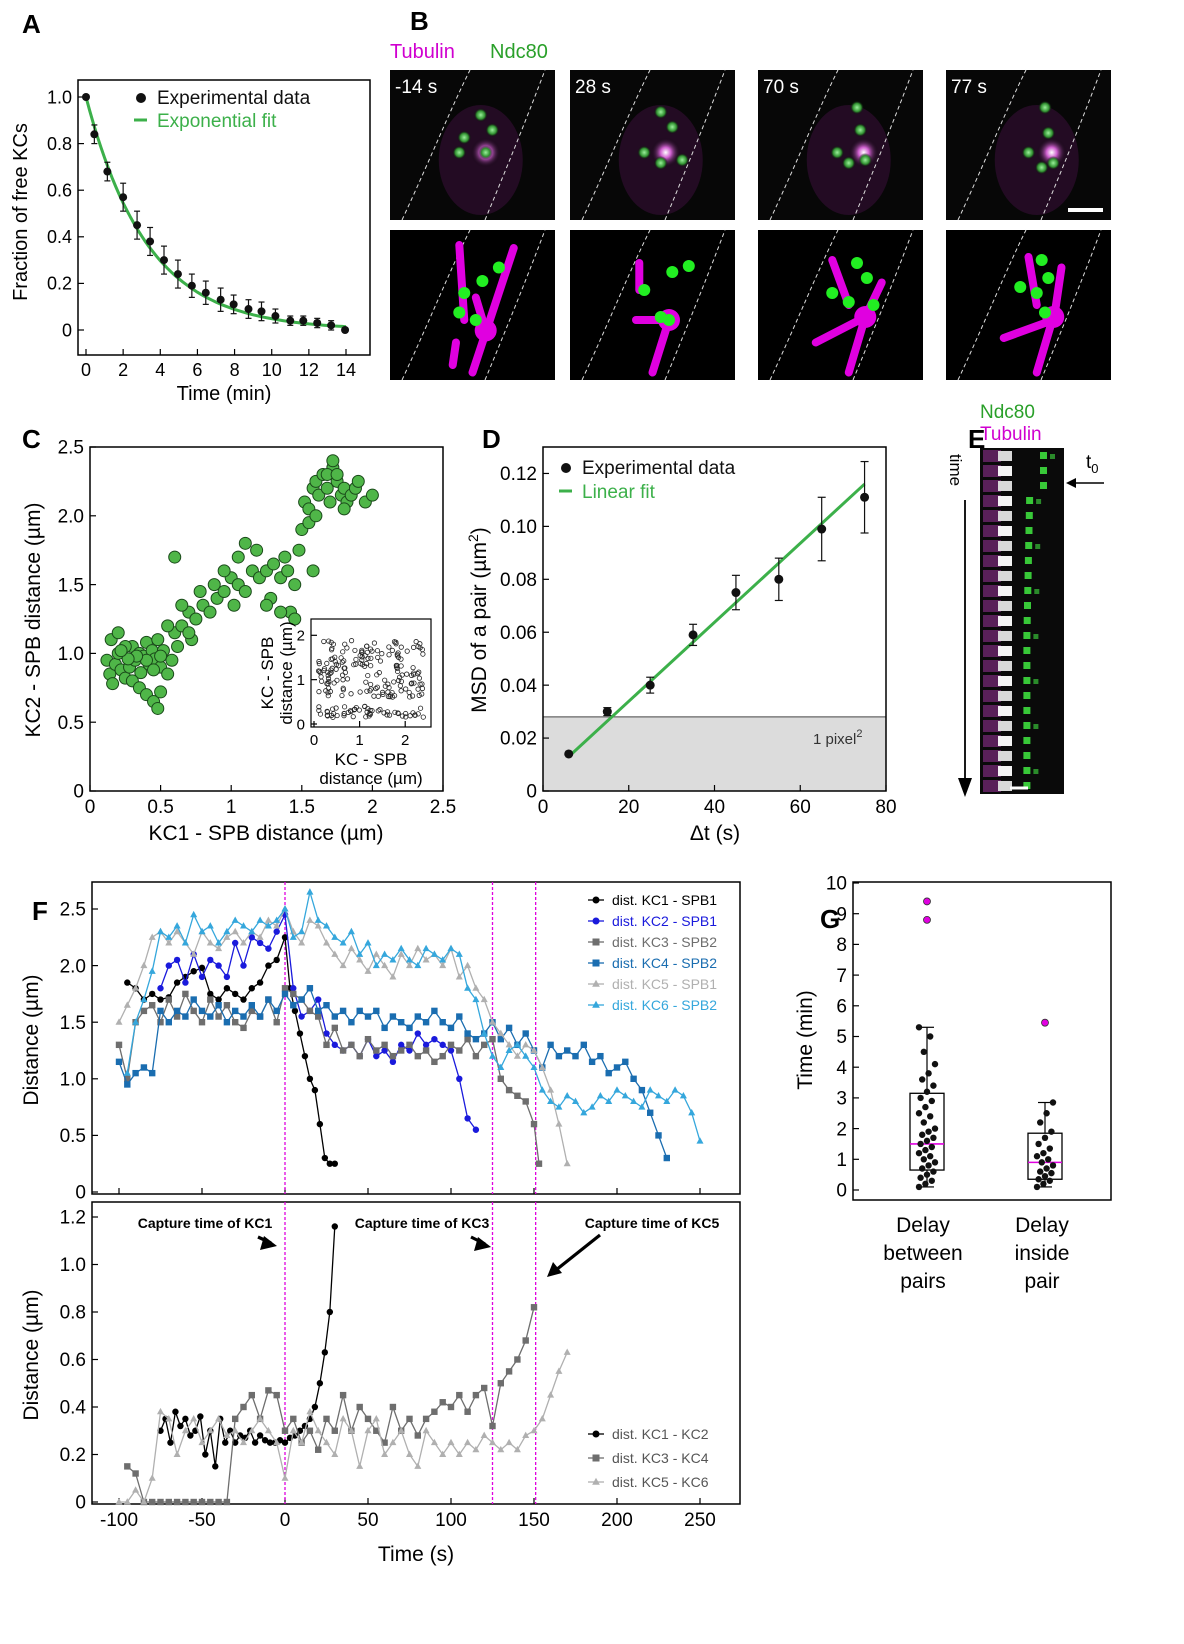  I want to click on panel-e-tubulin-signal, so click(992, 606).